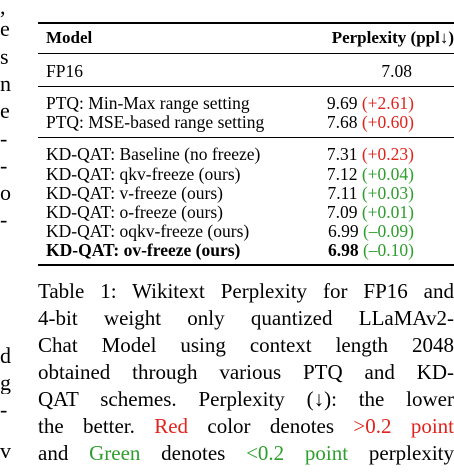 The image size is (454, 472). I want to click on caption-text: denotes, so click(193, 453).